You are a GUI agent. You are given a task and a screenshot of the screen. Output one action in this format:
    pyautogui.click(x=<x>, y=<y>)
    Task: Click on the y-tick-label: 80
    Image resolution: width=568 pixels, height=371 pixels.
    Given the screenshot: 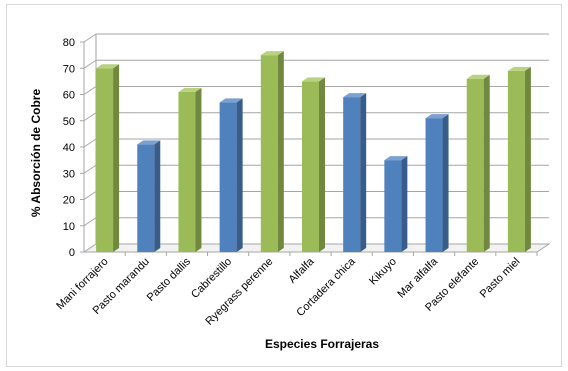 What is the action you would take?
    pyautogui.click(x=69, y=43)
    